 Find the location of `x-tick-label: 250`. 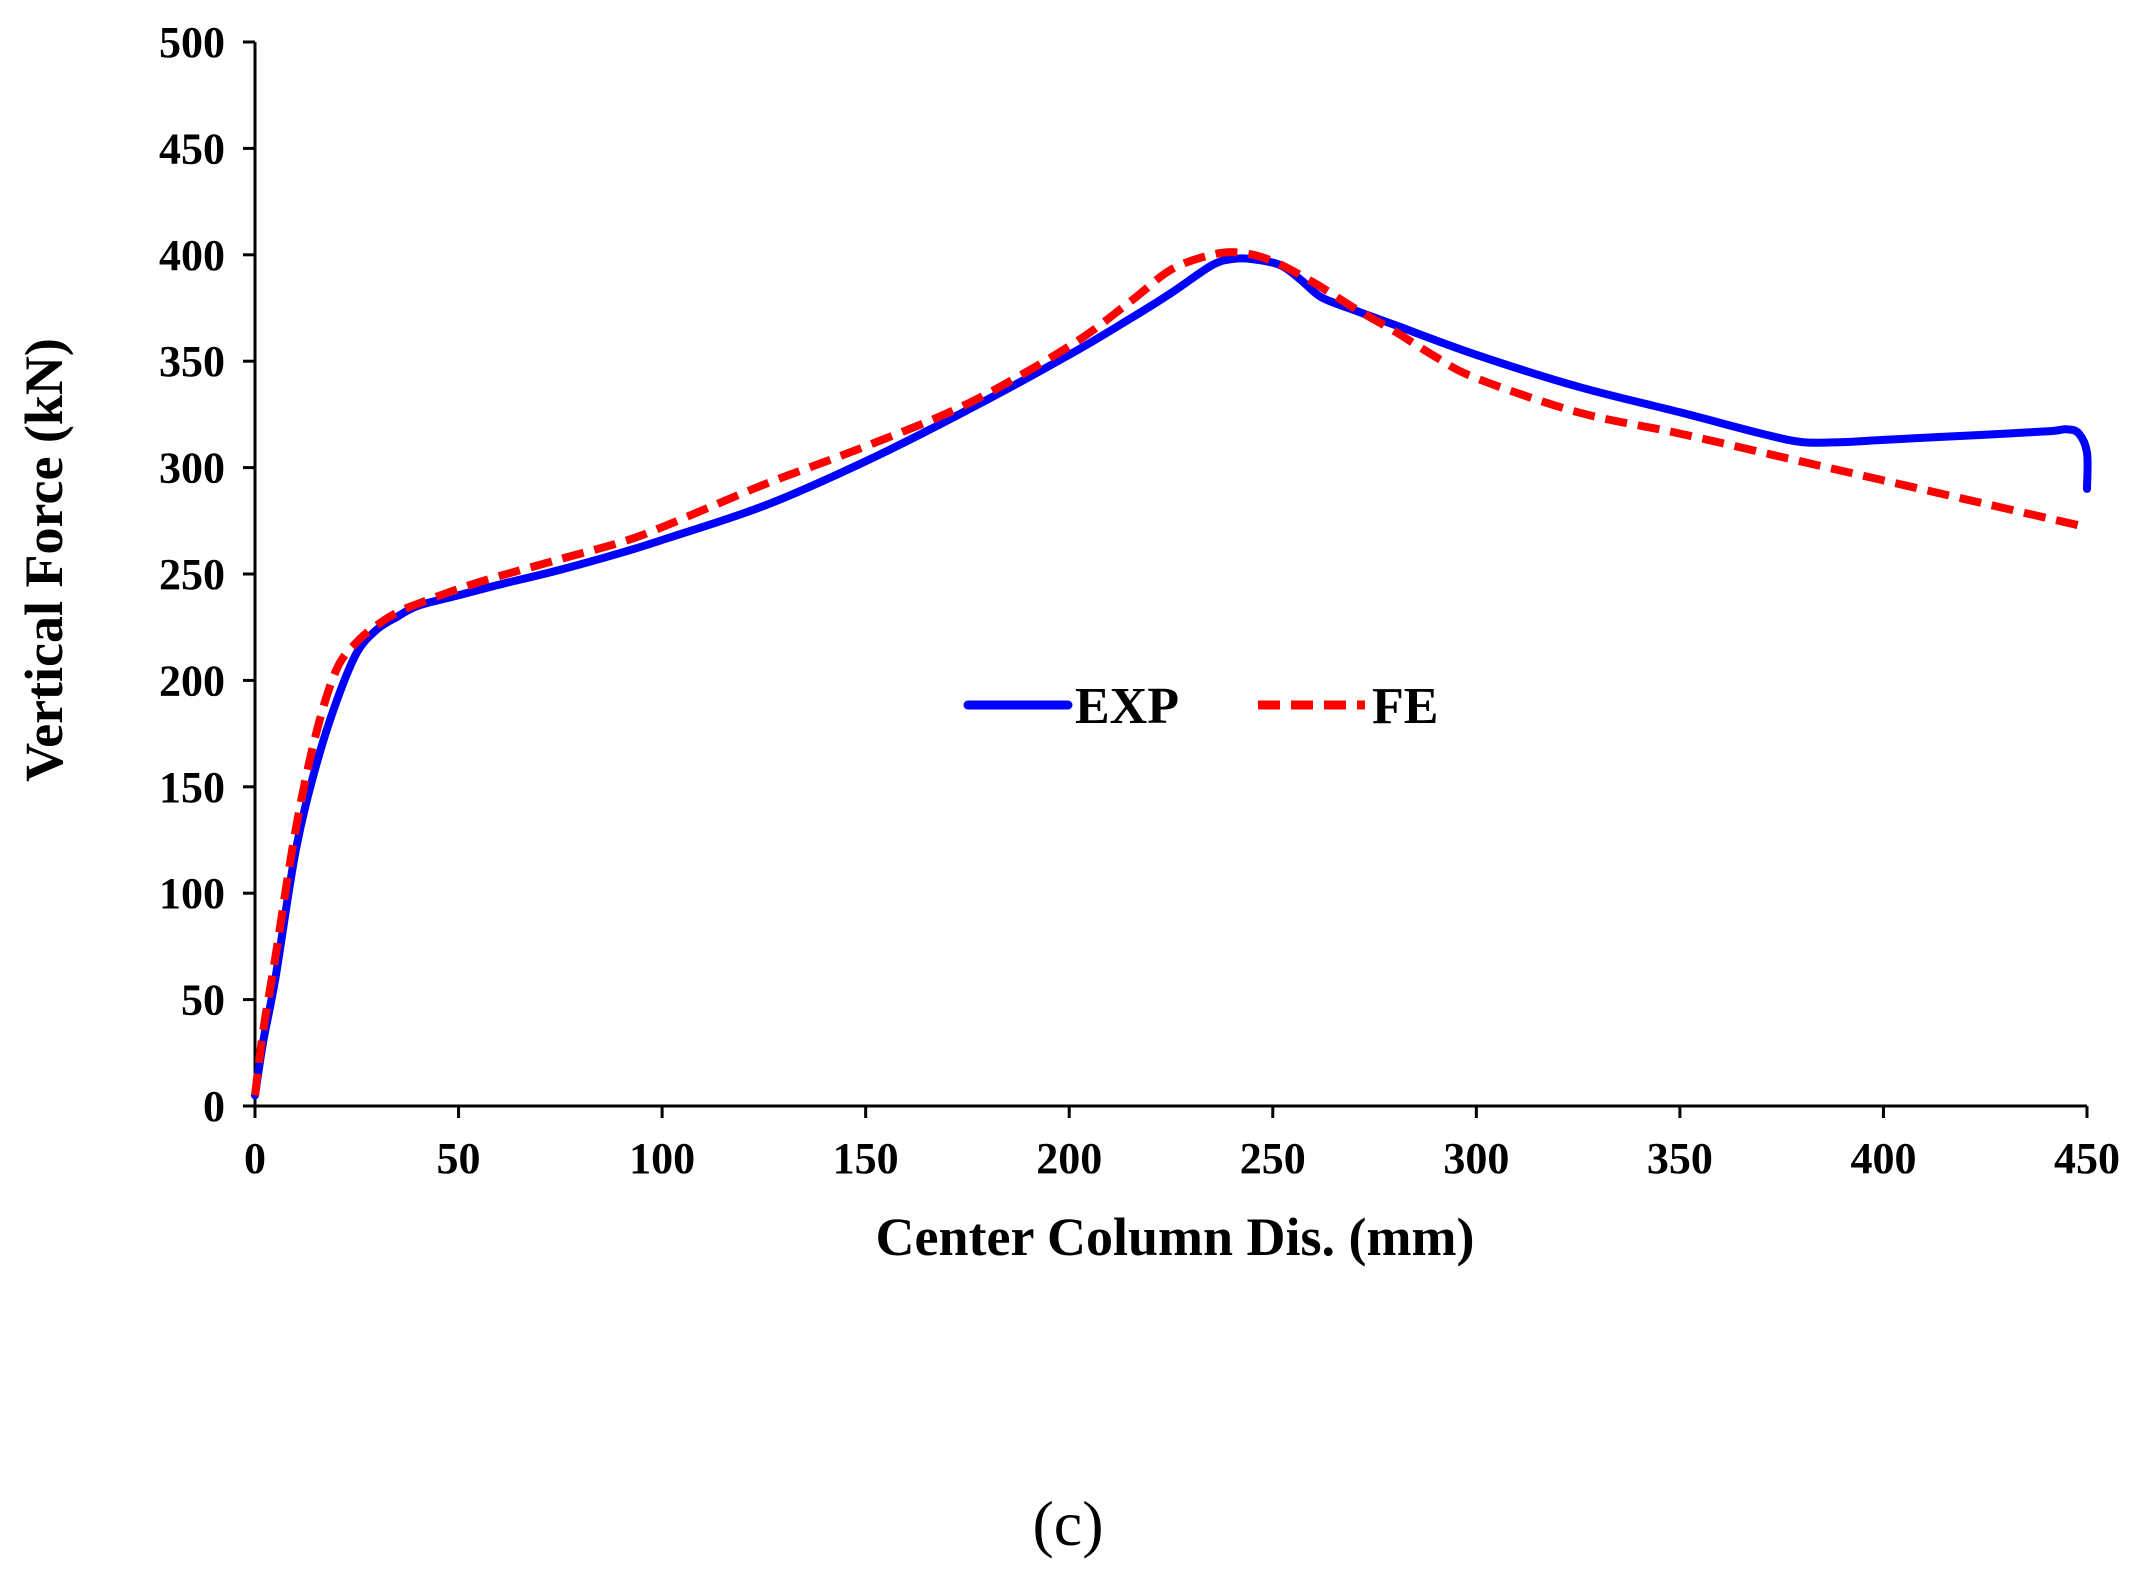

x-tick-label: 250 is located at coordinates (1273, 1158).